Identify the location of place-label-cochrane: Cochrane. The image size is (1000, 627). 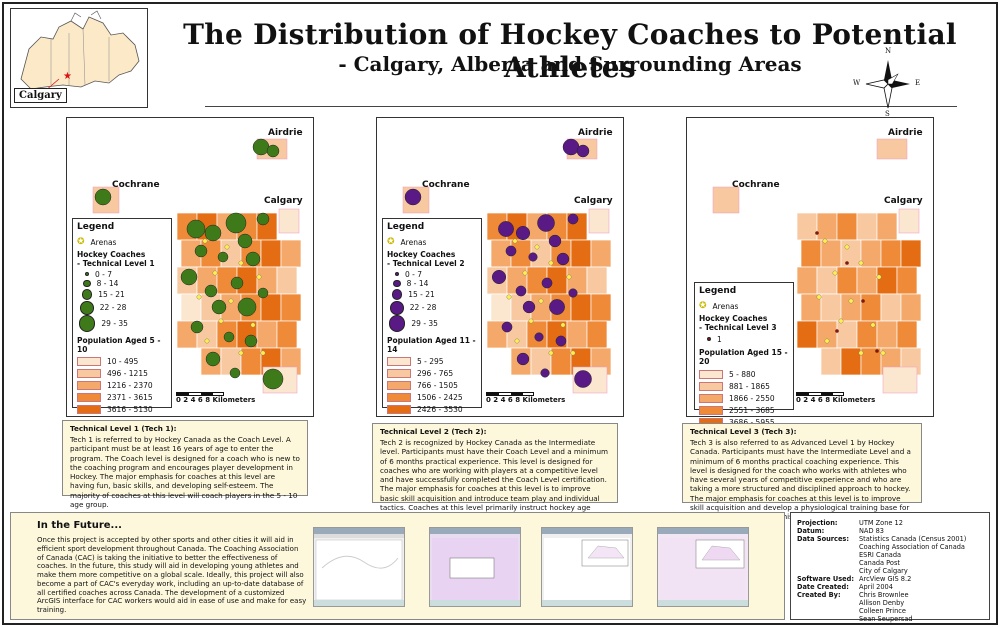
(756, 185).